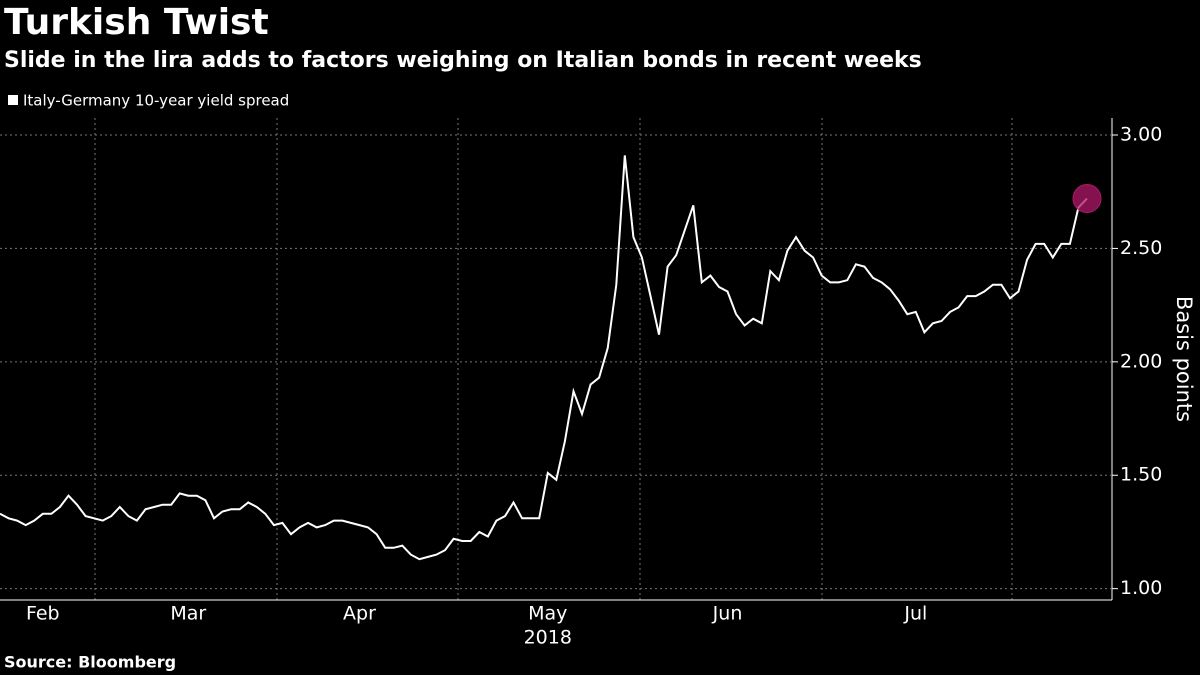 The height and width of the screenshot is (675, 1200). Describe the element at coordinates (547, 614) in the screenshot. I see `x-tick-label: May` at that location.